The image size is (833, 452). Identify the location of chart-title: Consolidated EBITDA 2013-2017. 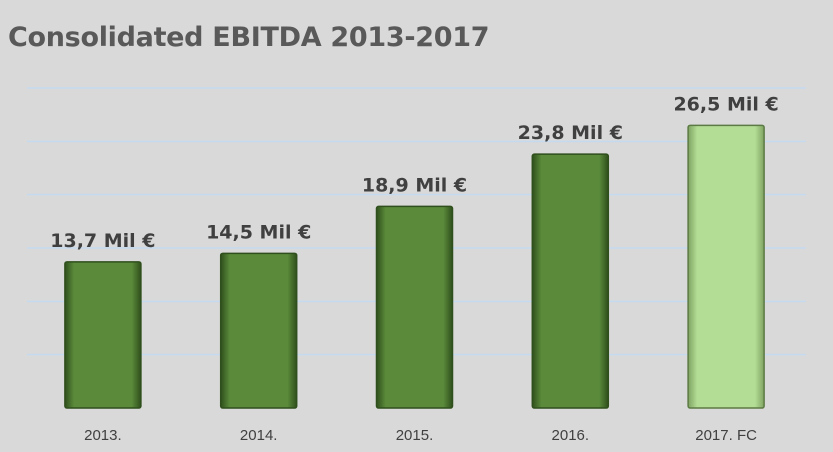
(249, 37).